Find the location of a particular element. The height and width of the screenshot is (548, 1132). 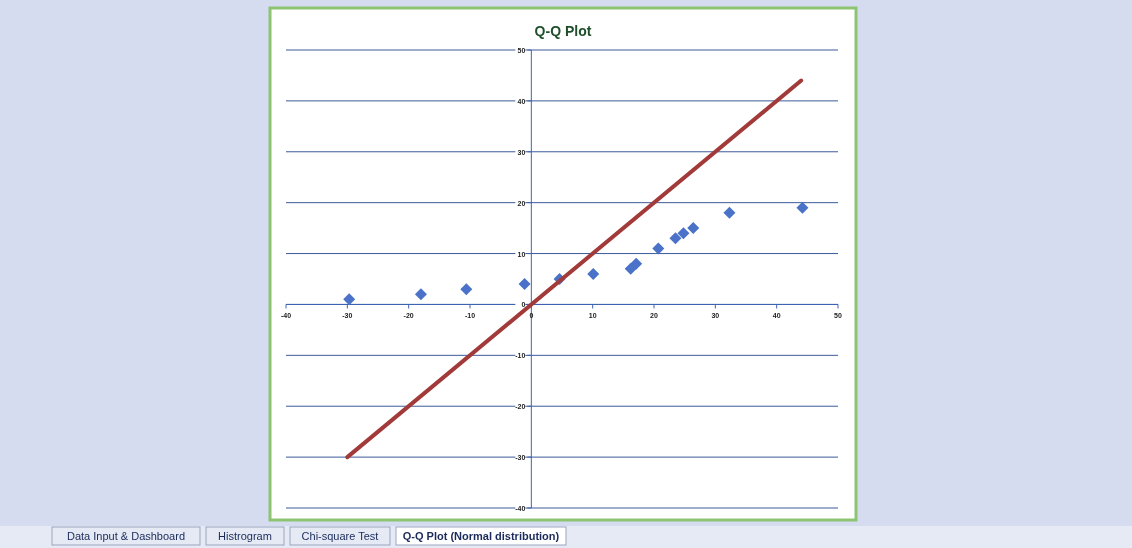

text: Q-Q Plot (Normal distribution) is located at coordinates (481, 536).